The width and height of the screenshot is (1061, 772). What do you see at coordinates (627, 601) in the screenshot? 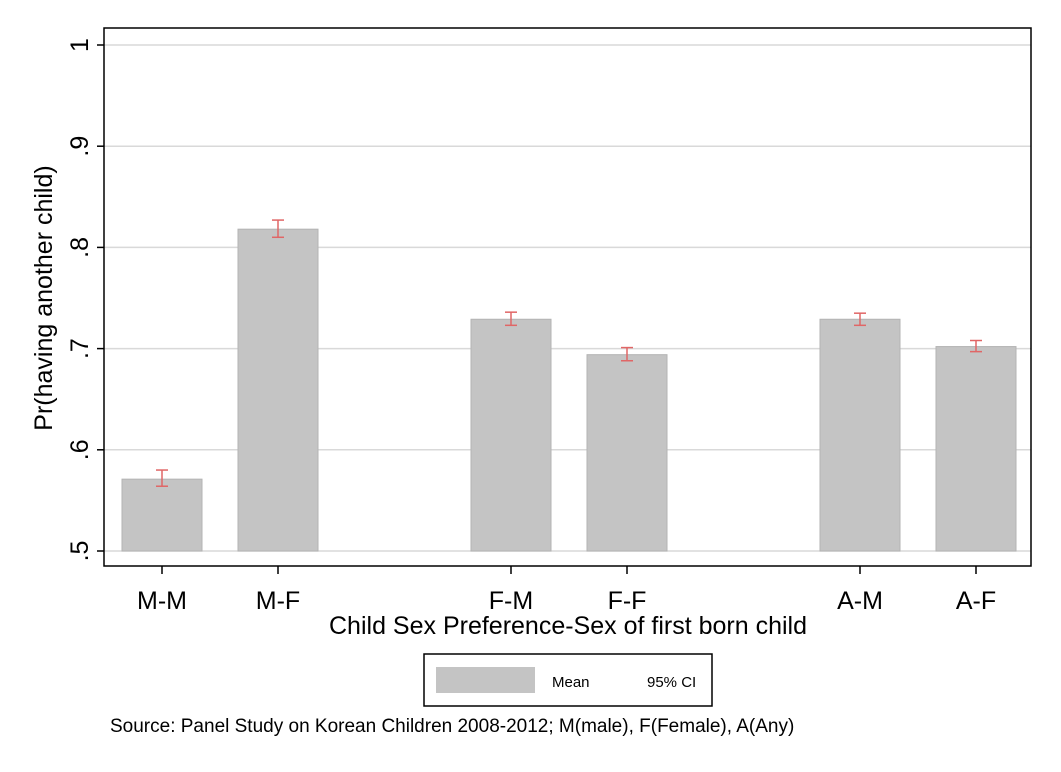
I see `x-tick-label: F-F` at bounding box center [627, 601].